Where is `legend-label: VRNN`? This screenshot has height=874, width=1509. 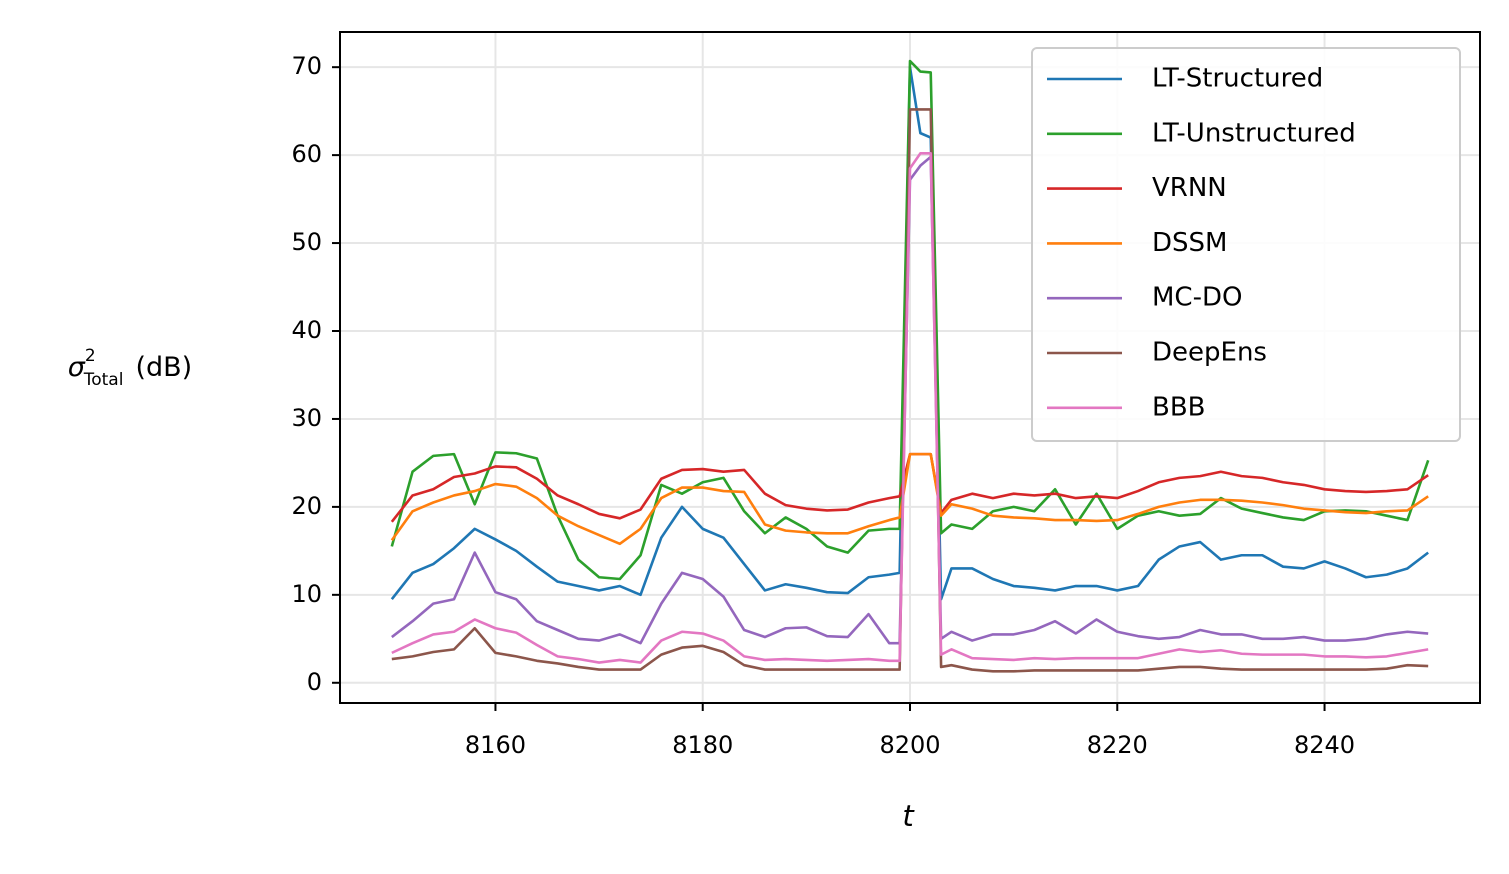
legend-label: VRNN is located at coordinates (1189, 188).